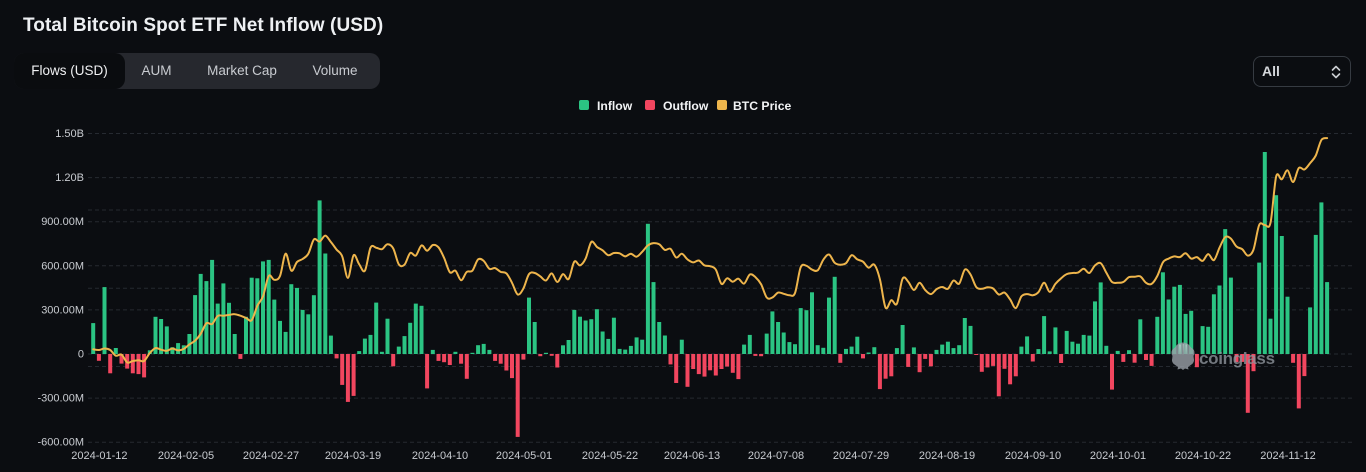 This screenshot has width=1366, height=472. I want to click on svg-text: 2024-10-22, so click(1203, 456).